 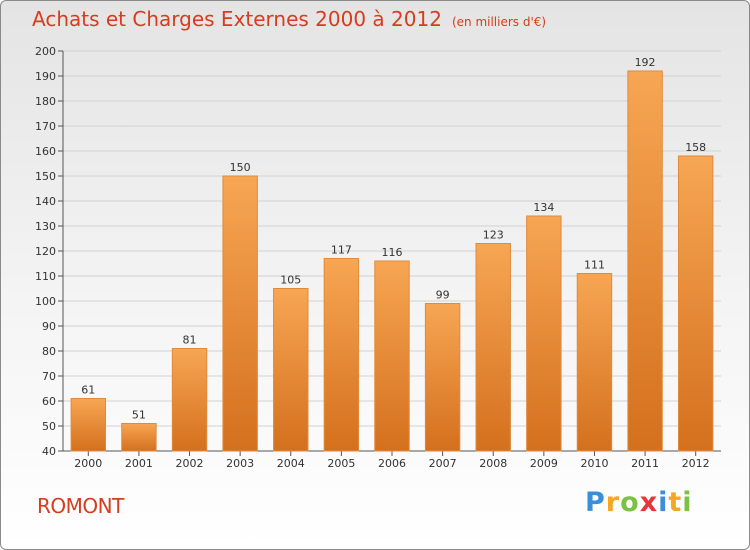 I want to click on bar-value-label: 116, so click(x=392, y=252).